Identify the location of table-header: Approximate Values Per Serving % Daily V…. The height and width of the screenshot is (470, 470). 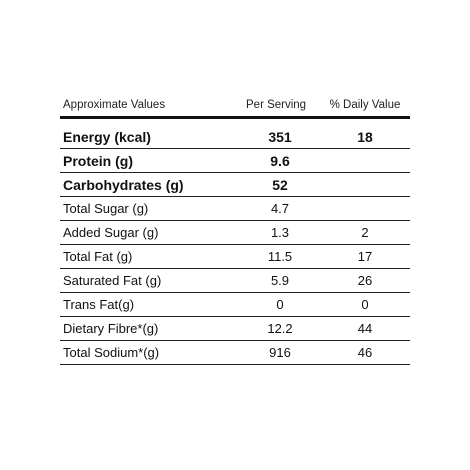
(235, 106).